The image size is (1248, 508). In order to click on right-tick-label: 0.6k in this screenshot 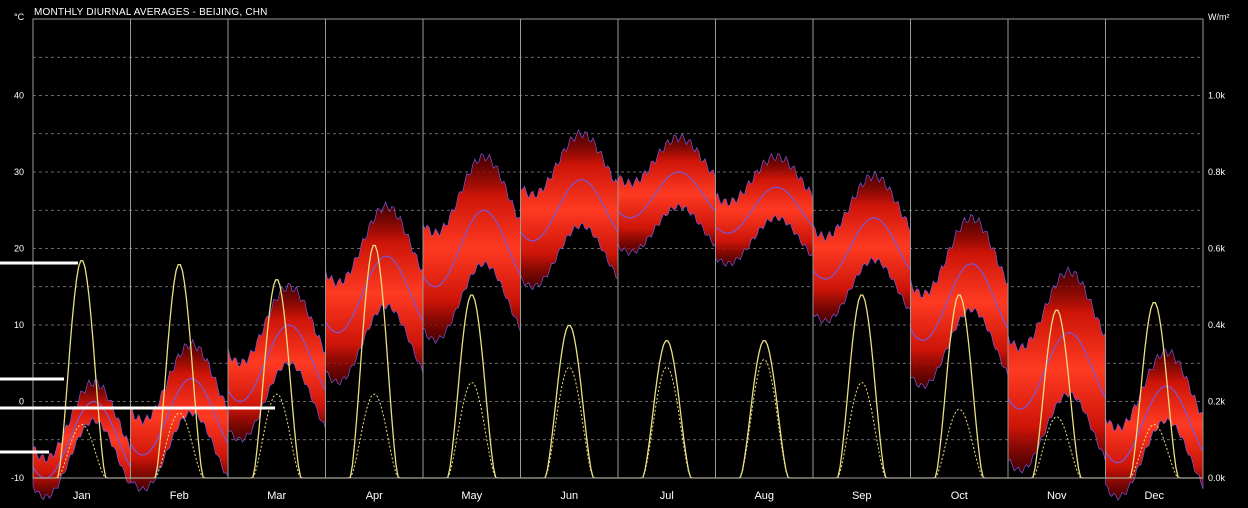, I will do `click(1217, 249)`.